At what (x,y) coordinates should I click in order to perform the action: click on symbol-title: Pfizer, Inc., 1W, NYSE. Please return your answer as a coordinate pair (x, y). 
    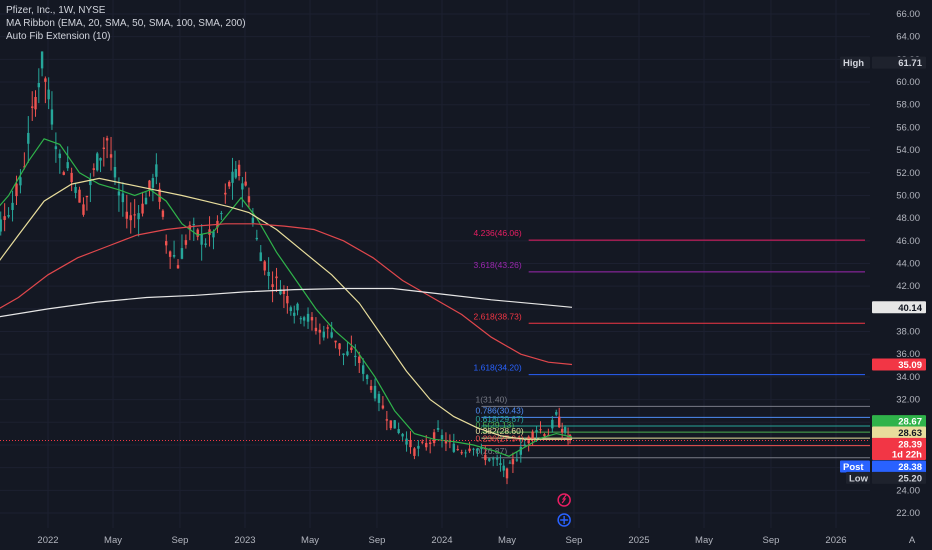
    Looking at the image, I should click on (56, 10).